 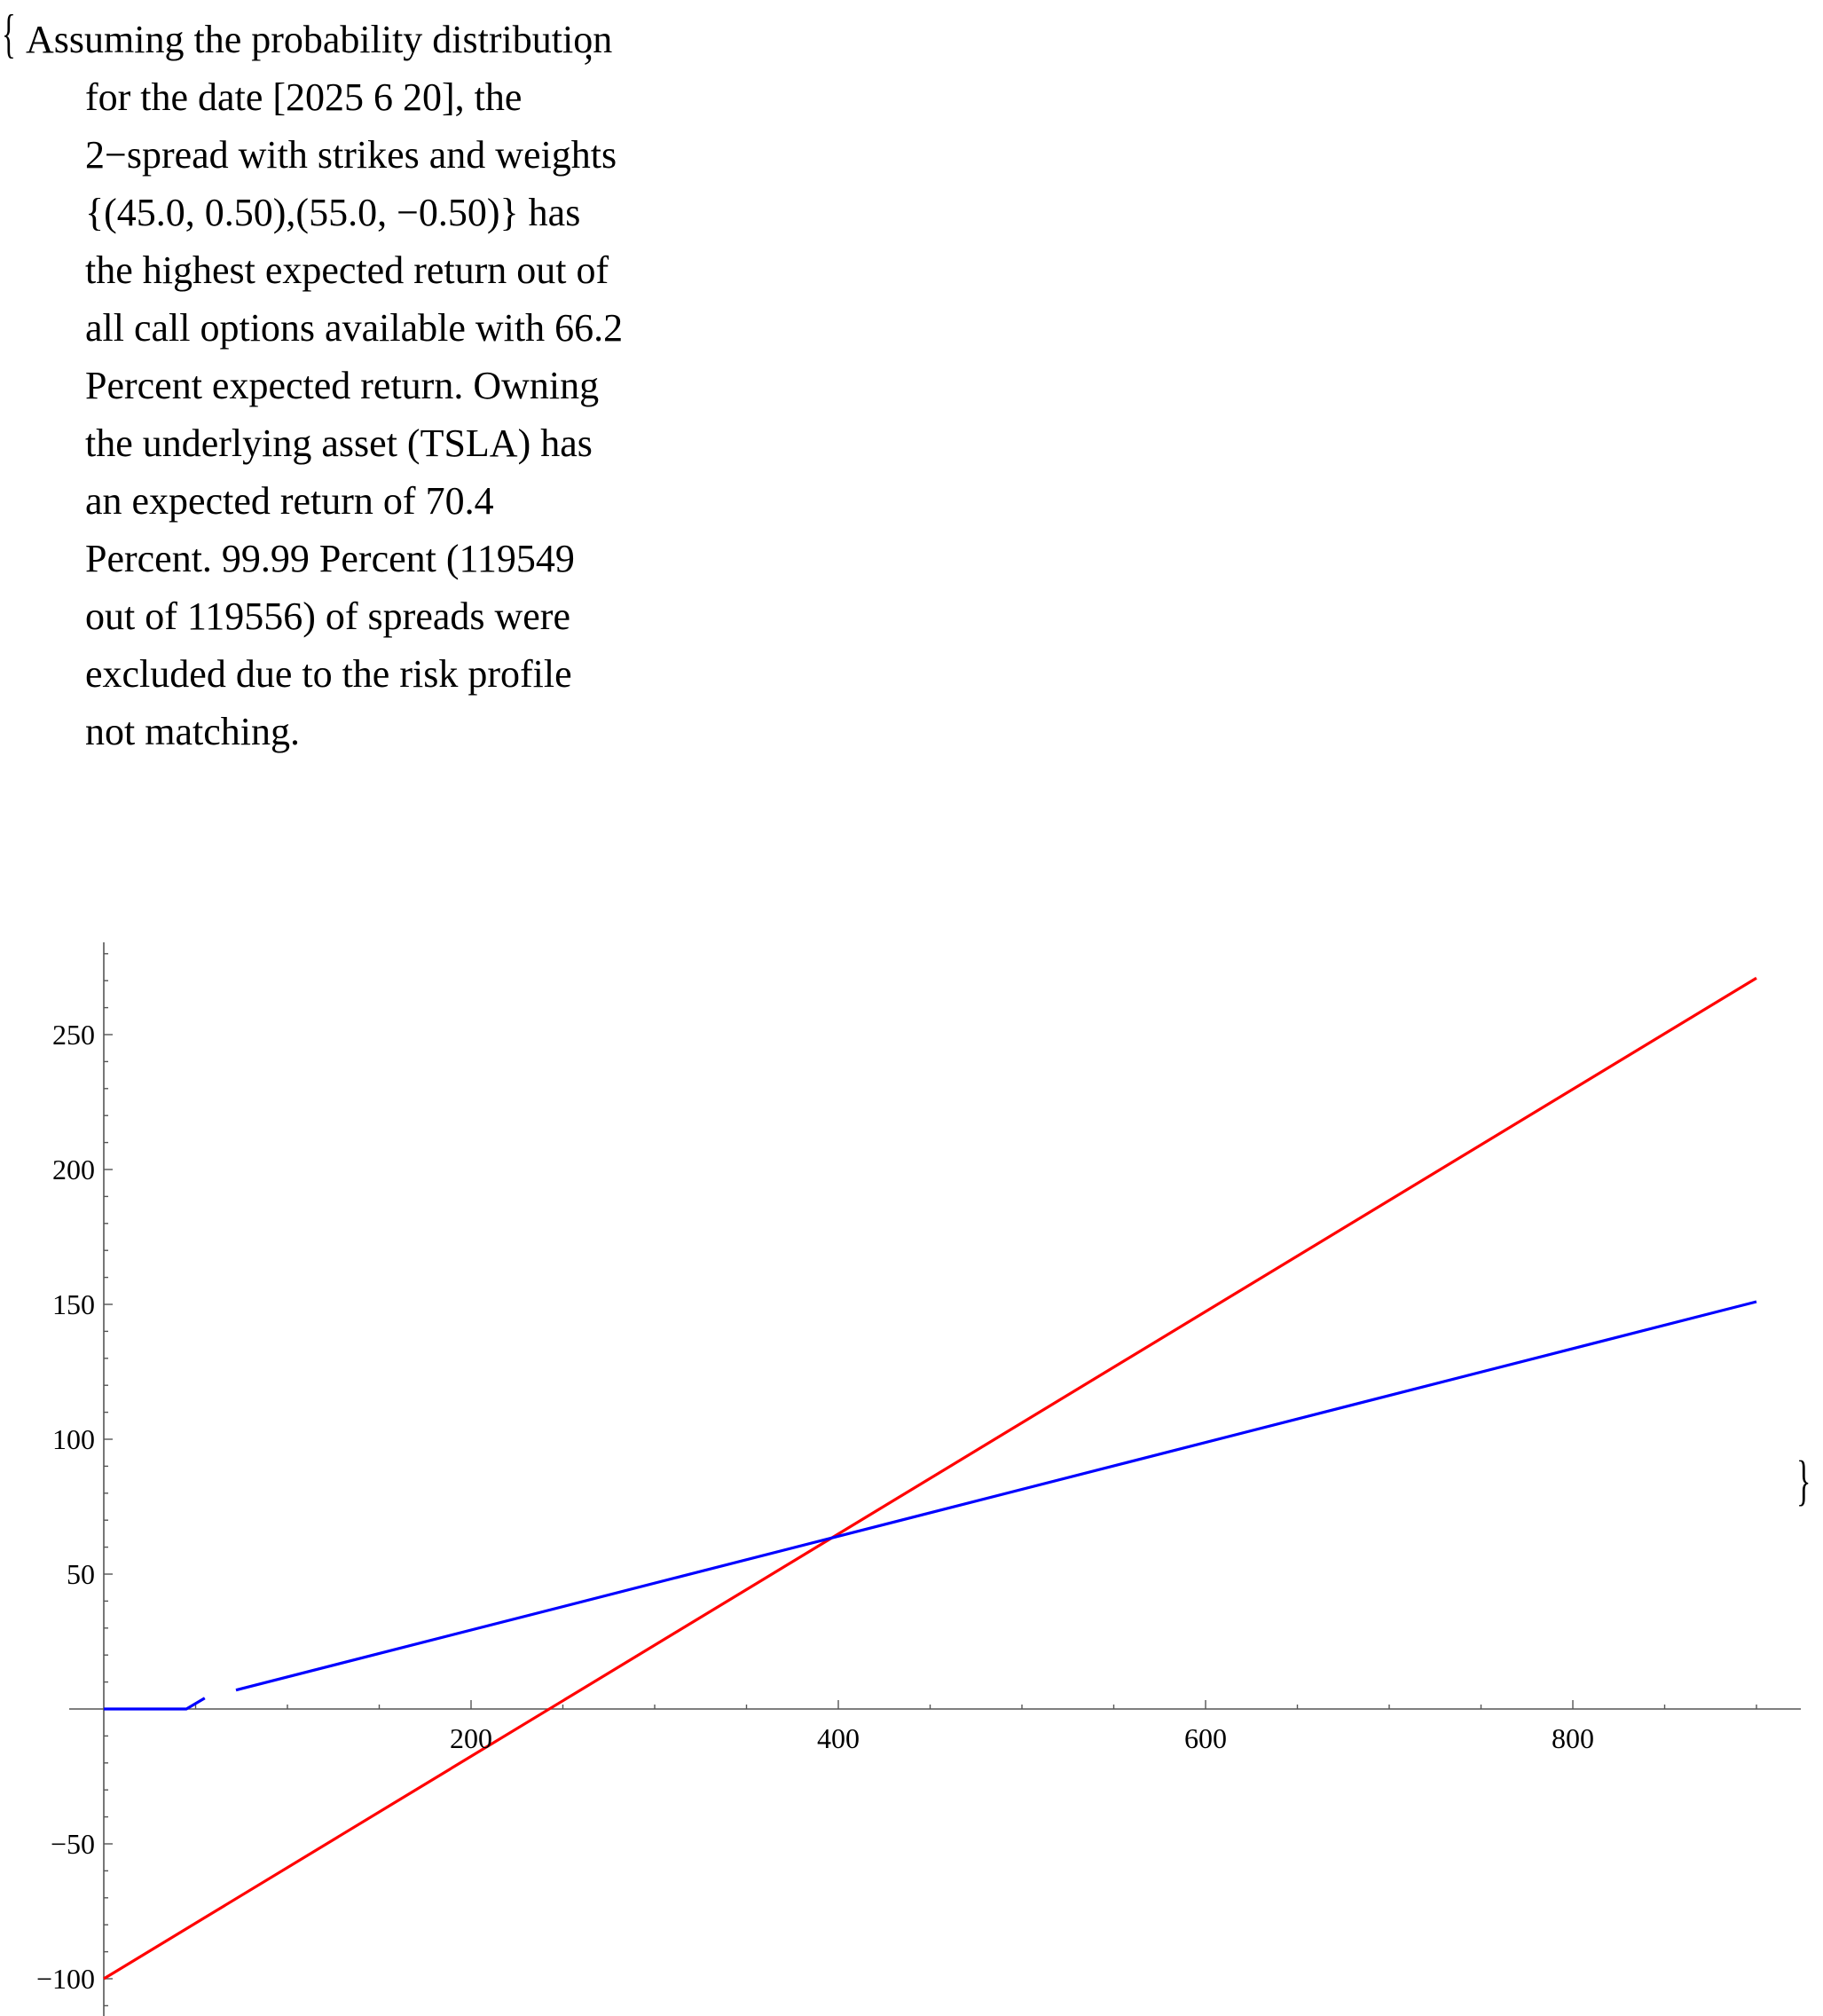 I want to click on x-tick-label: 200, so click(x=471, y=1738).